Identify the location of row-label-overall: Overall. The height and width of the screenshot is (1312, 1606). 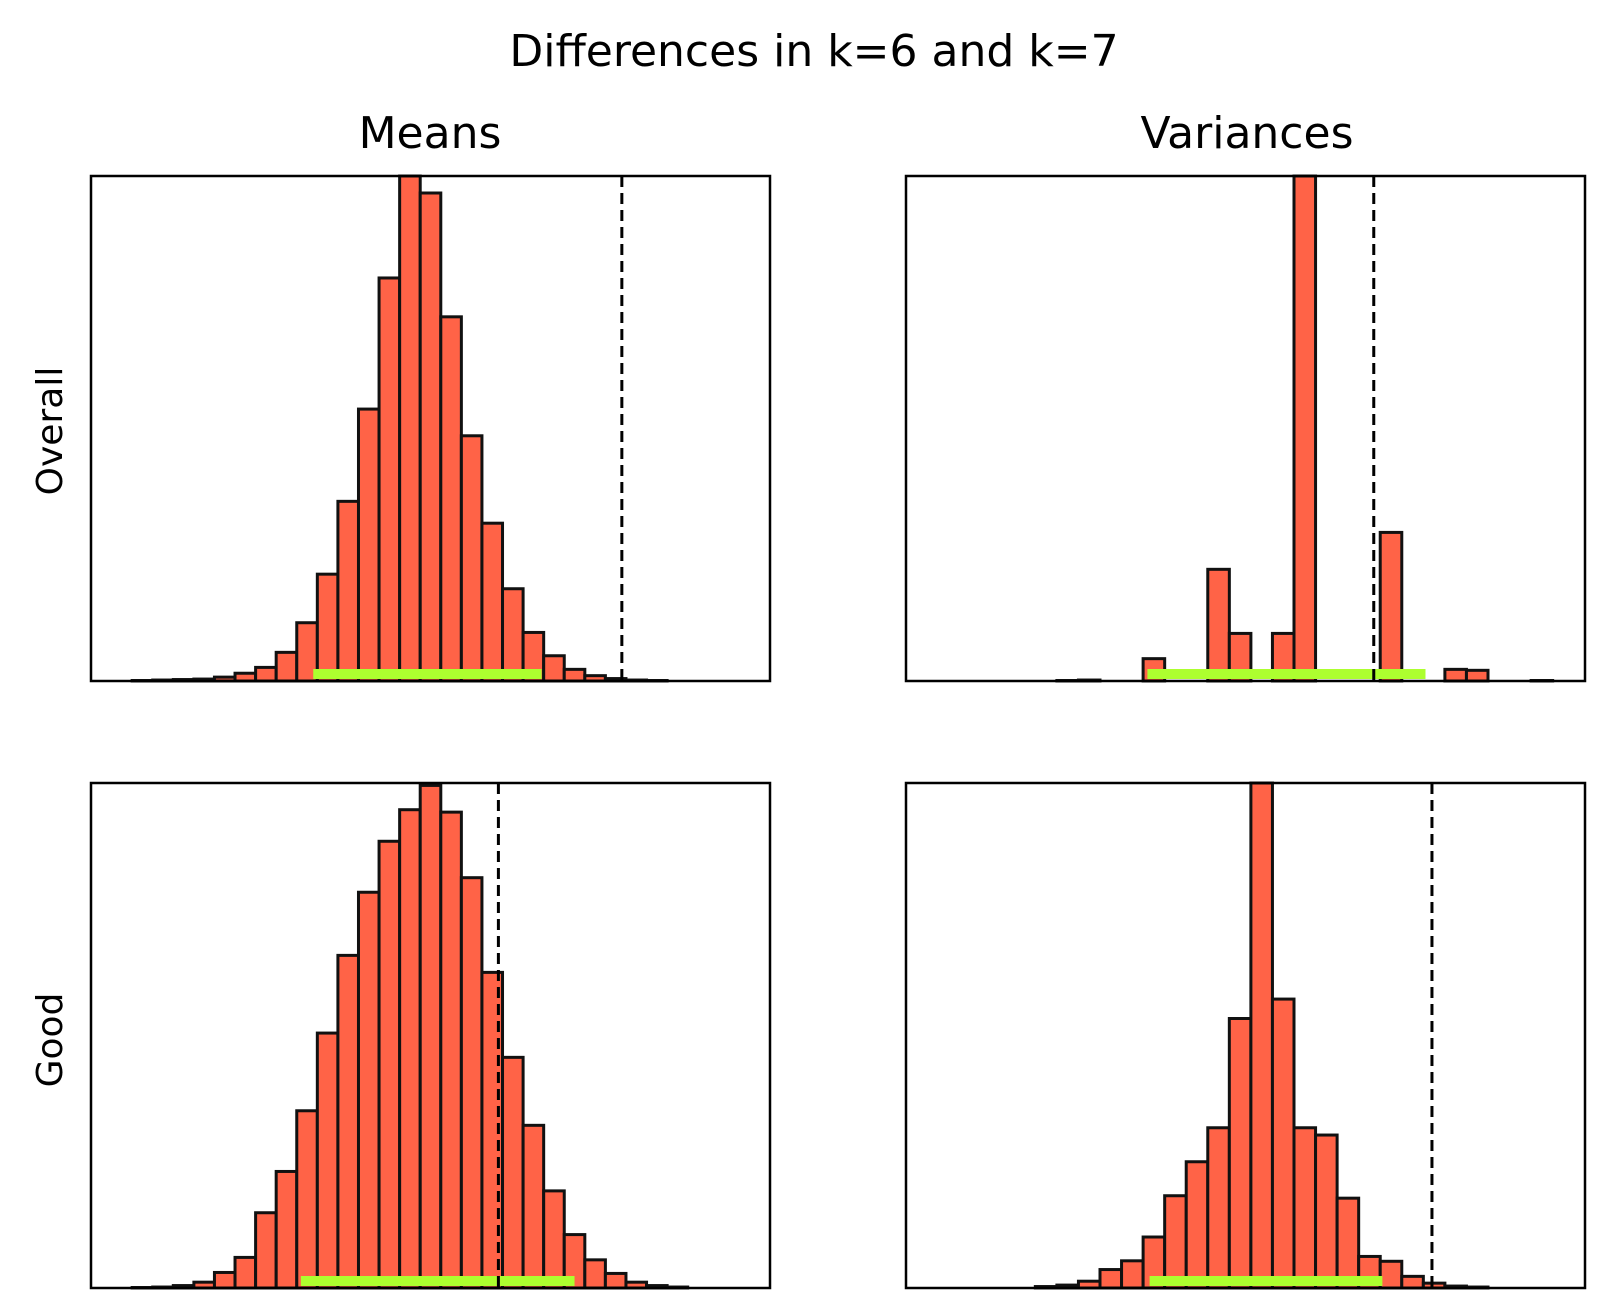
(50, 431).